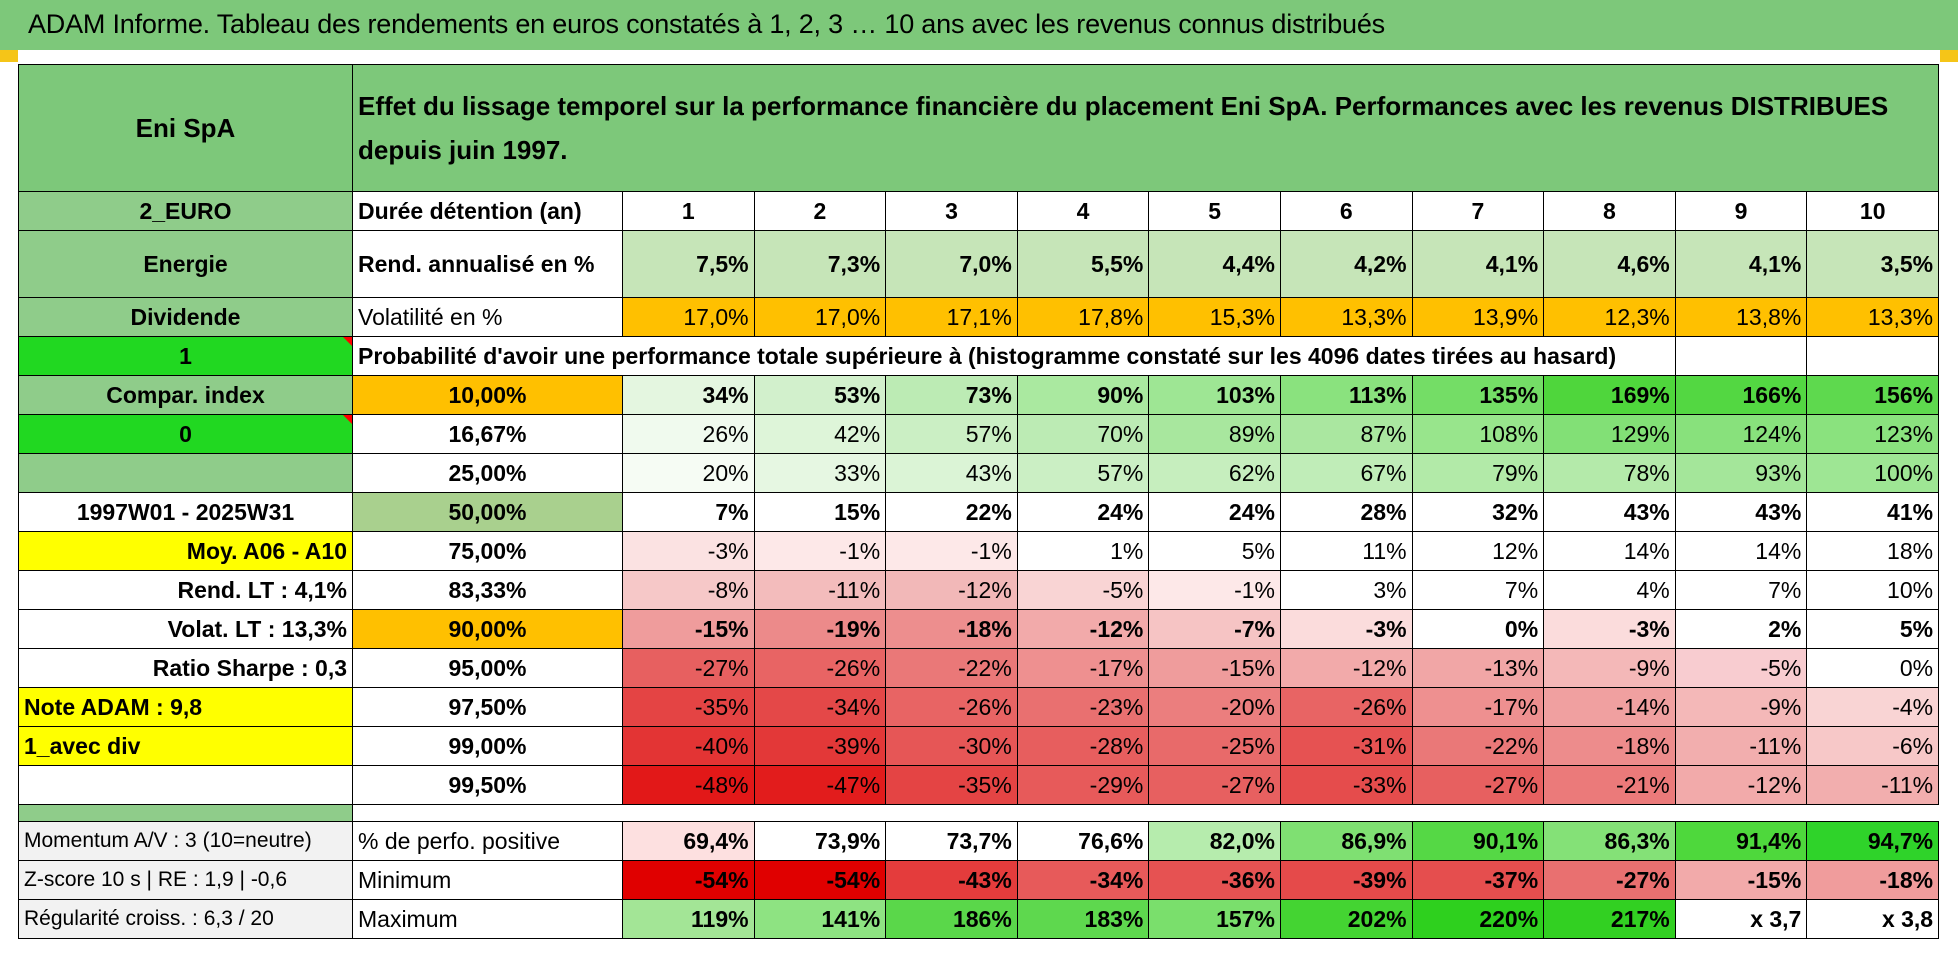  I want to click on quantile-value: 113%, so click(1346, 395).